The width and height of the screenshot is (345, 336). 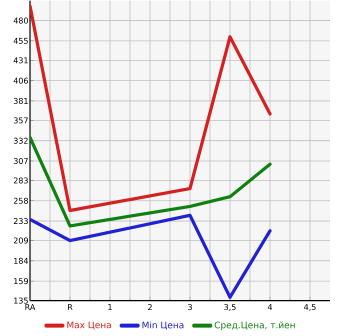 What do you see at coordinates (163, 326) in the screenshot?
I see `legend-label: Min Цена` at bounding box center [163, 326].